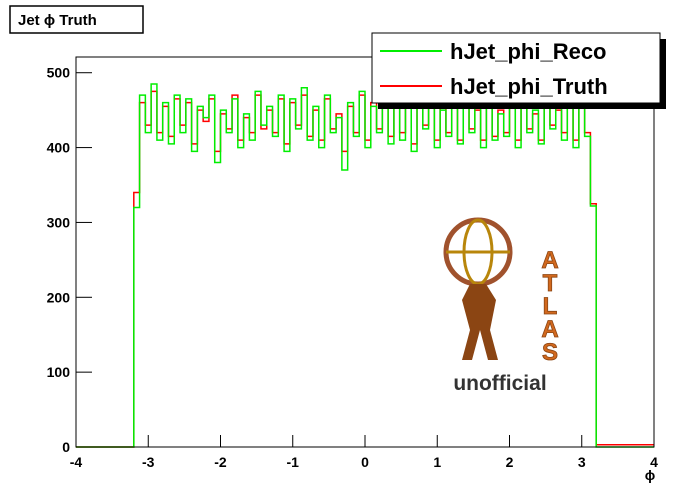  I want to click on x-tick-label: 4, so click(654, 462).